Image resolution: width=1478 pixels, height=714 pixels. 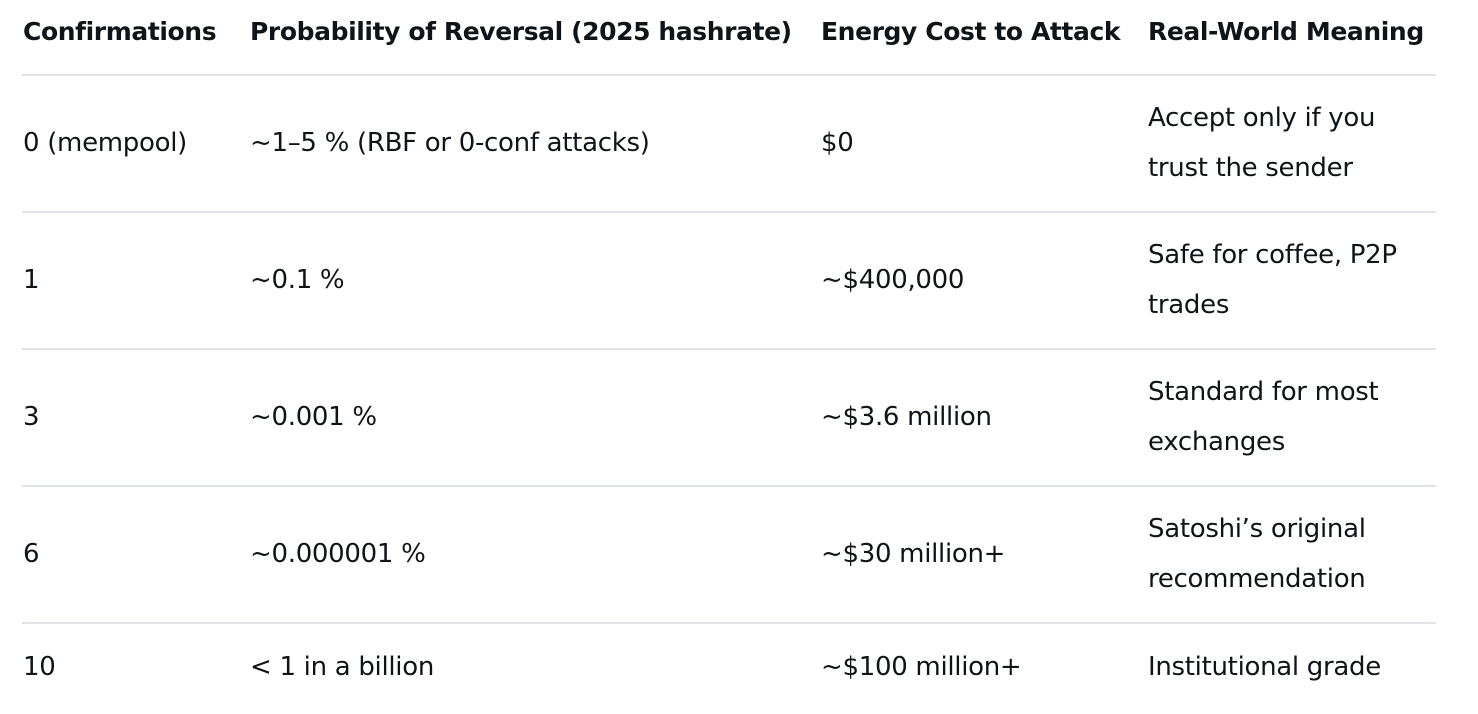 What do you see at coordinates (971, 31) in the screenshot?
I see `header-energy-cost: Energy Cost to Attack` at bounding box center [971, 31].